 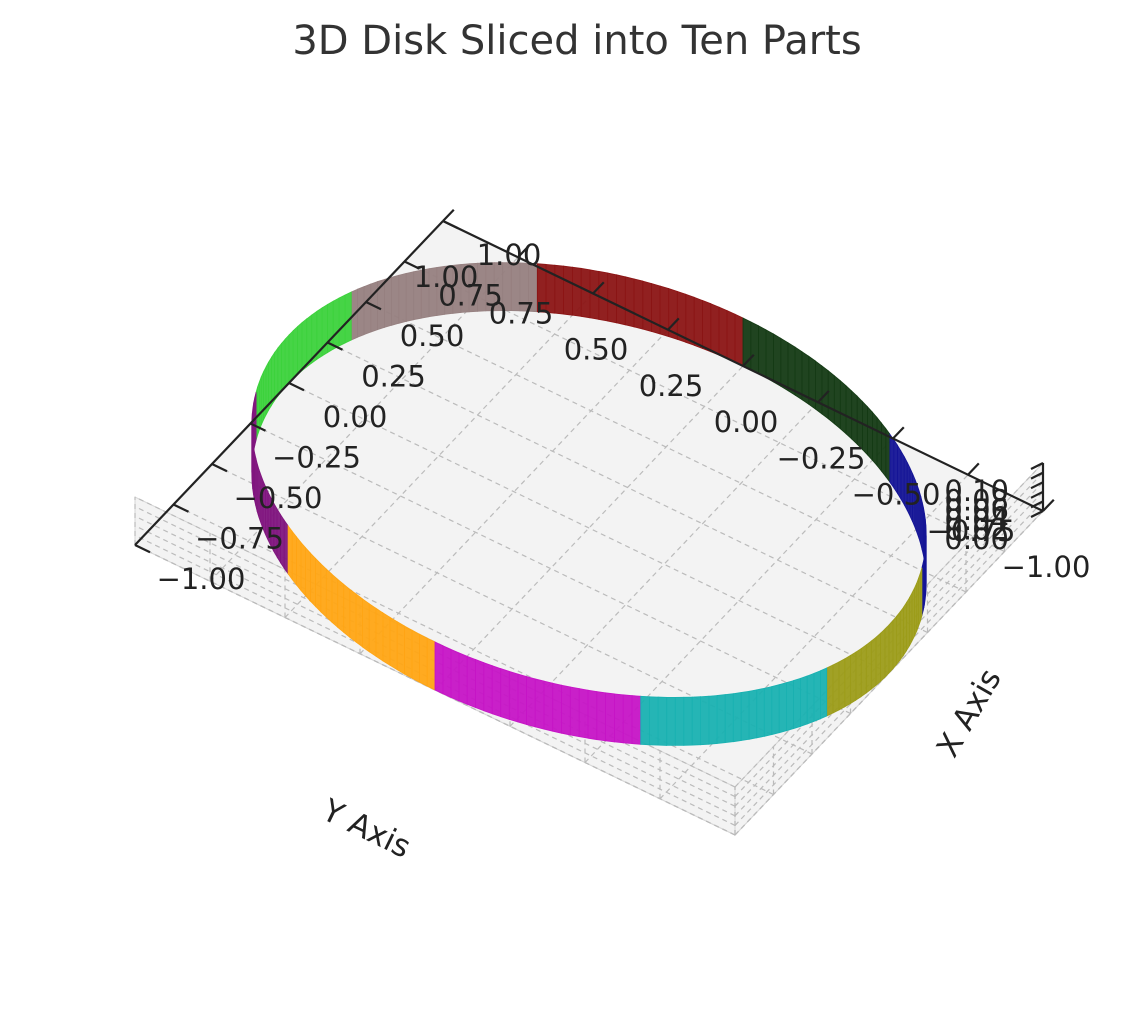 I want to click on z-tick-label: 0.02, so click(x=976, y=529).